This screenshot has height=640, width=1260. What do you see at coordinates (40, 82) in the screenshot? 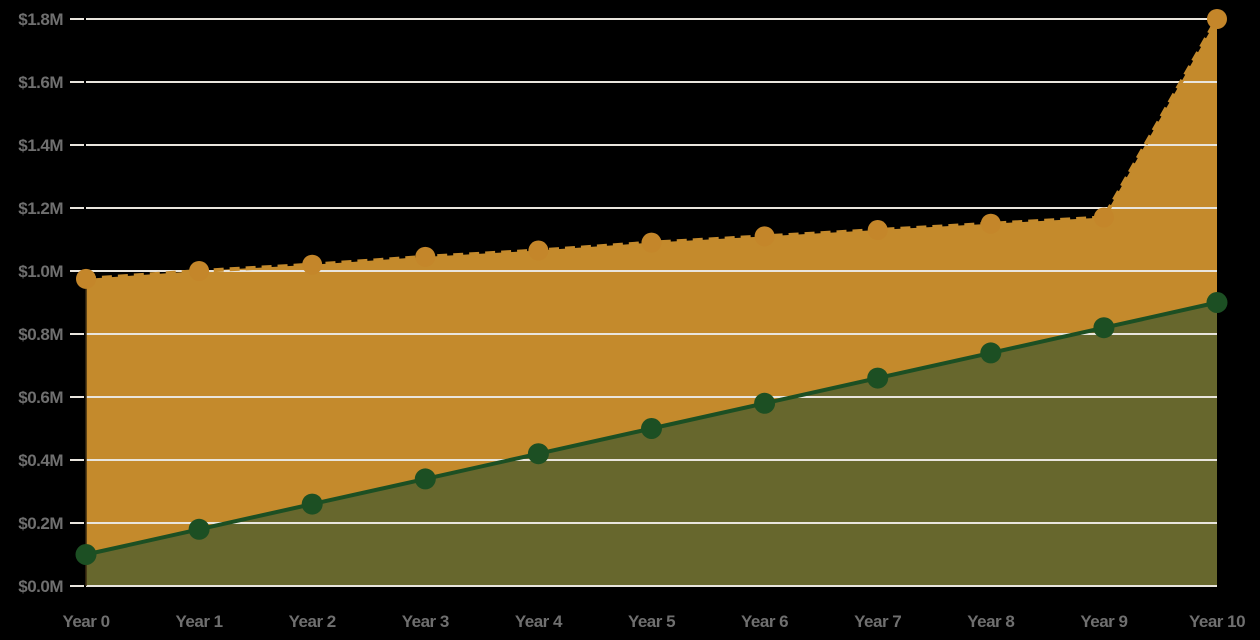
I see `y-tick-label: $1.6M` at bounding box center [40, 82].